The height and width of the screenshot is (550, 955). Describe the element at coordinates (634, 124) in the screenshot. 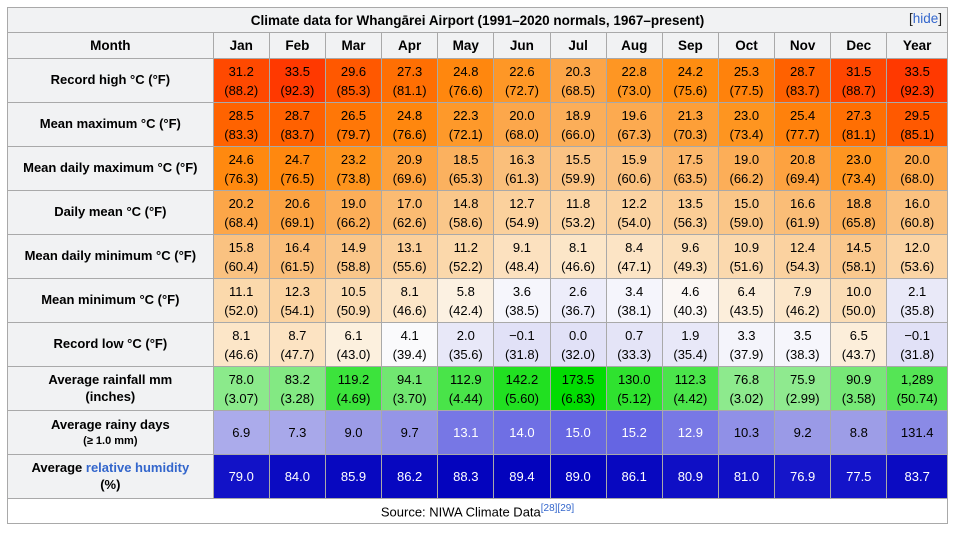

I see `cell-mean-maximum-aug: 19.6 (67.3)` at that location.